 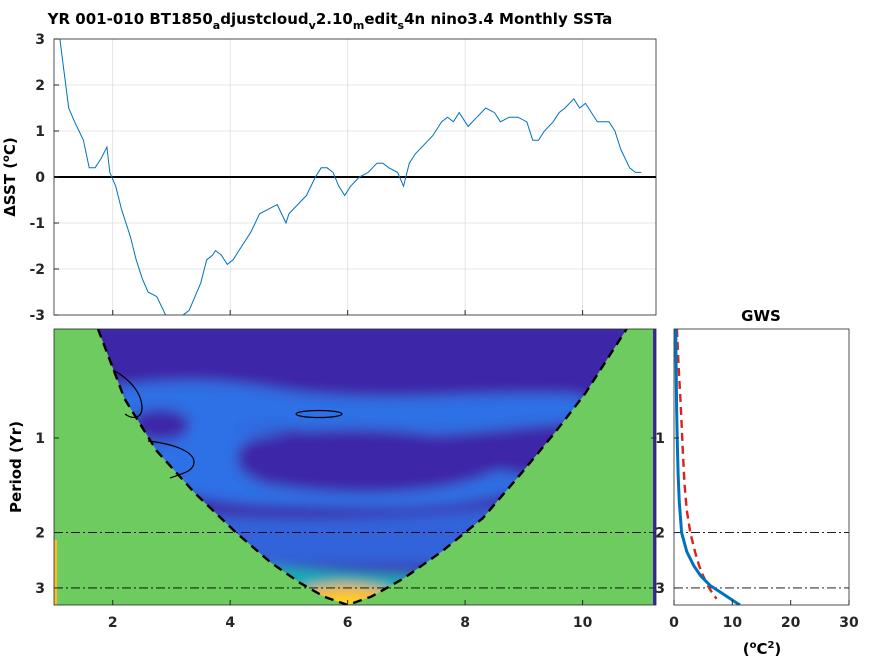 I want to click on ylabel-text: ΔSST (, so click(x=10, y=189).